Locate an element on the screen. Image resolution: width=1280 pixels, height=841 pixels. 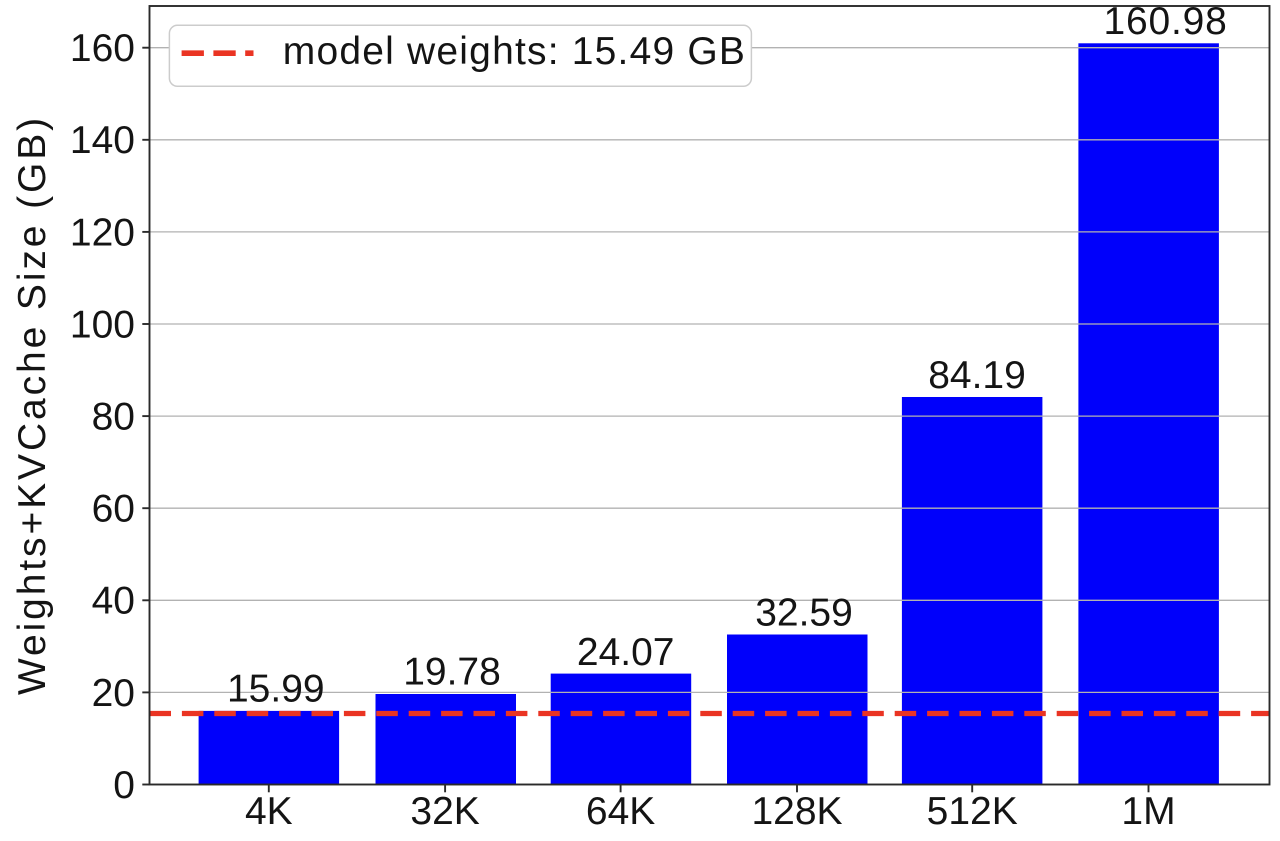
svg-text: 32K is located at coordinates (444, 811).